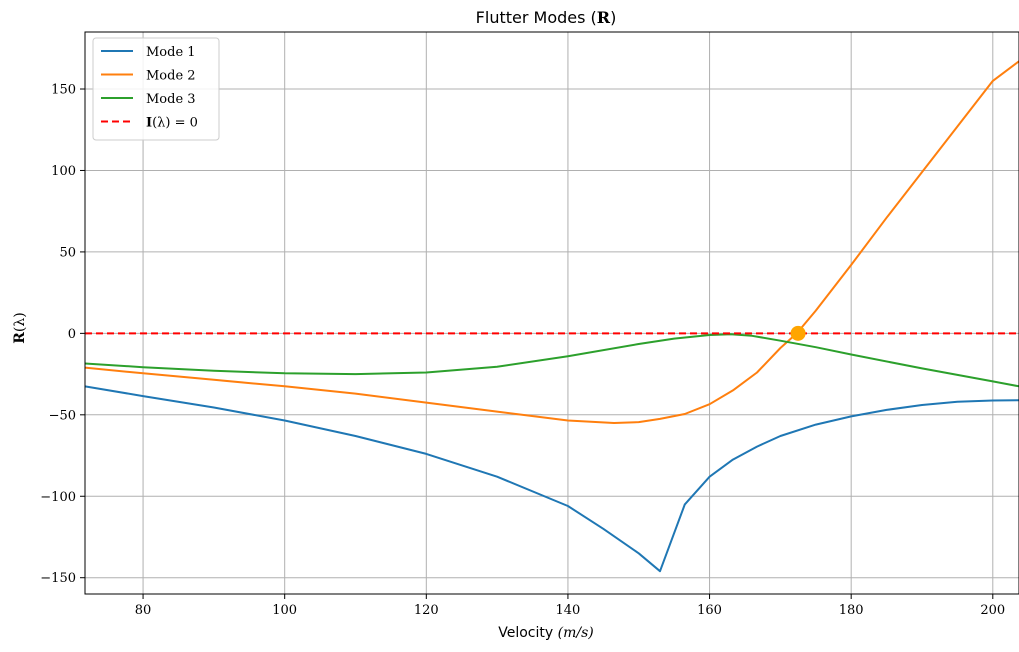 The width and height of the screenshot is (1019, 652). I want to click on y-tick-label: 150, so click(63, 90).